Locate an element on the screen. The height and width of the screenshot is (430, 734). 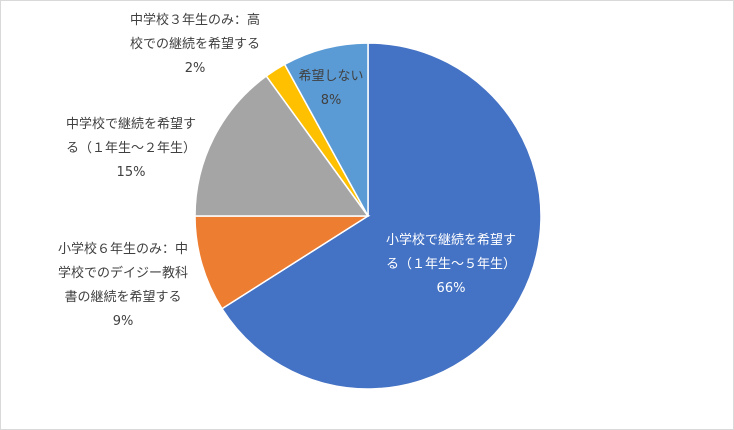
slice-label: 中学校で継続を希望する（１年生～２年生） 15% is located at coordinates (131, 149).